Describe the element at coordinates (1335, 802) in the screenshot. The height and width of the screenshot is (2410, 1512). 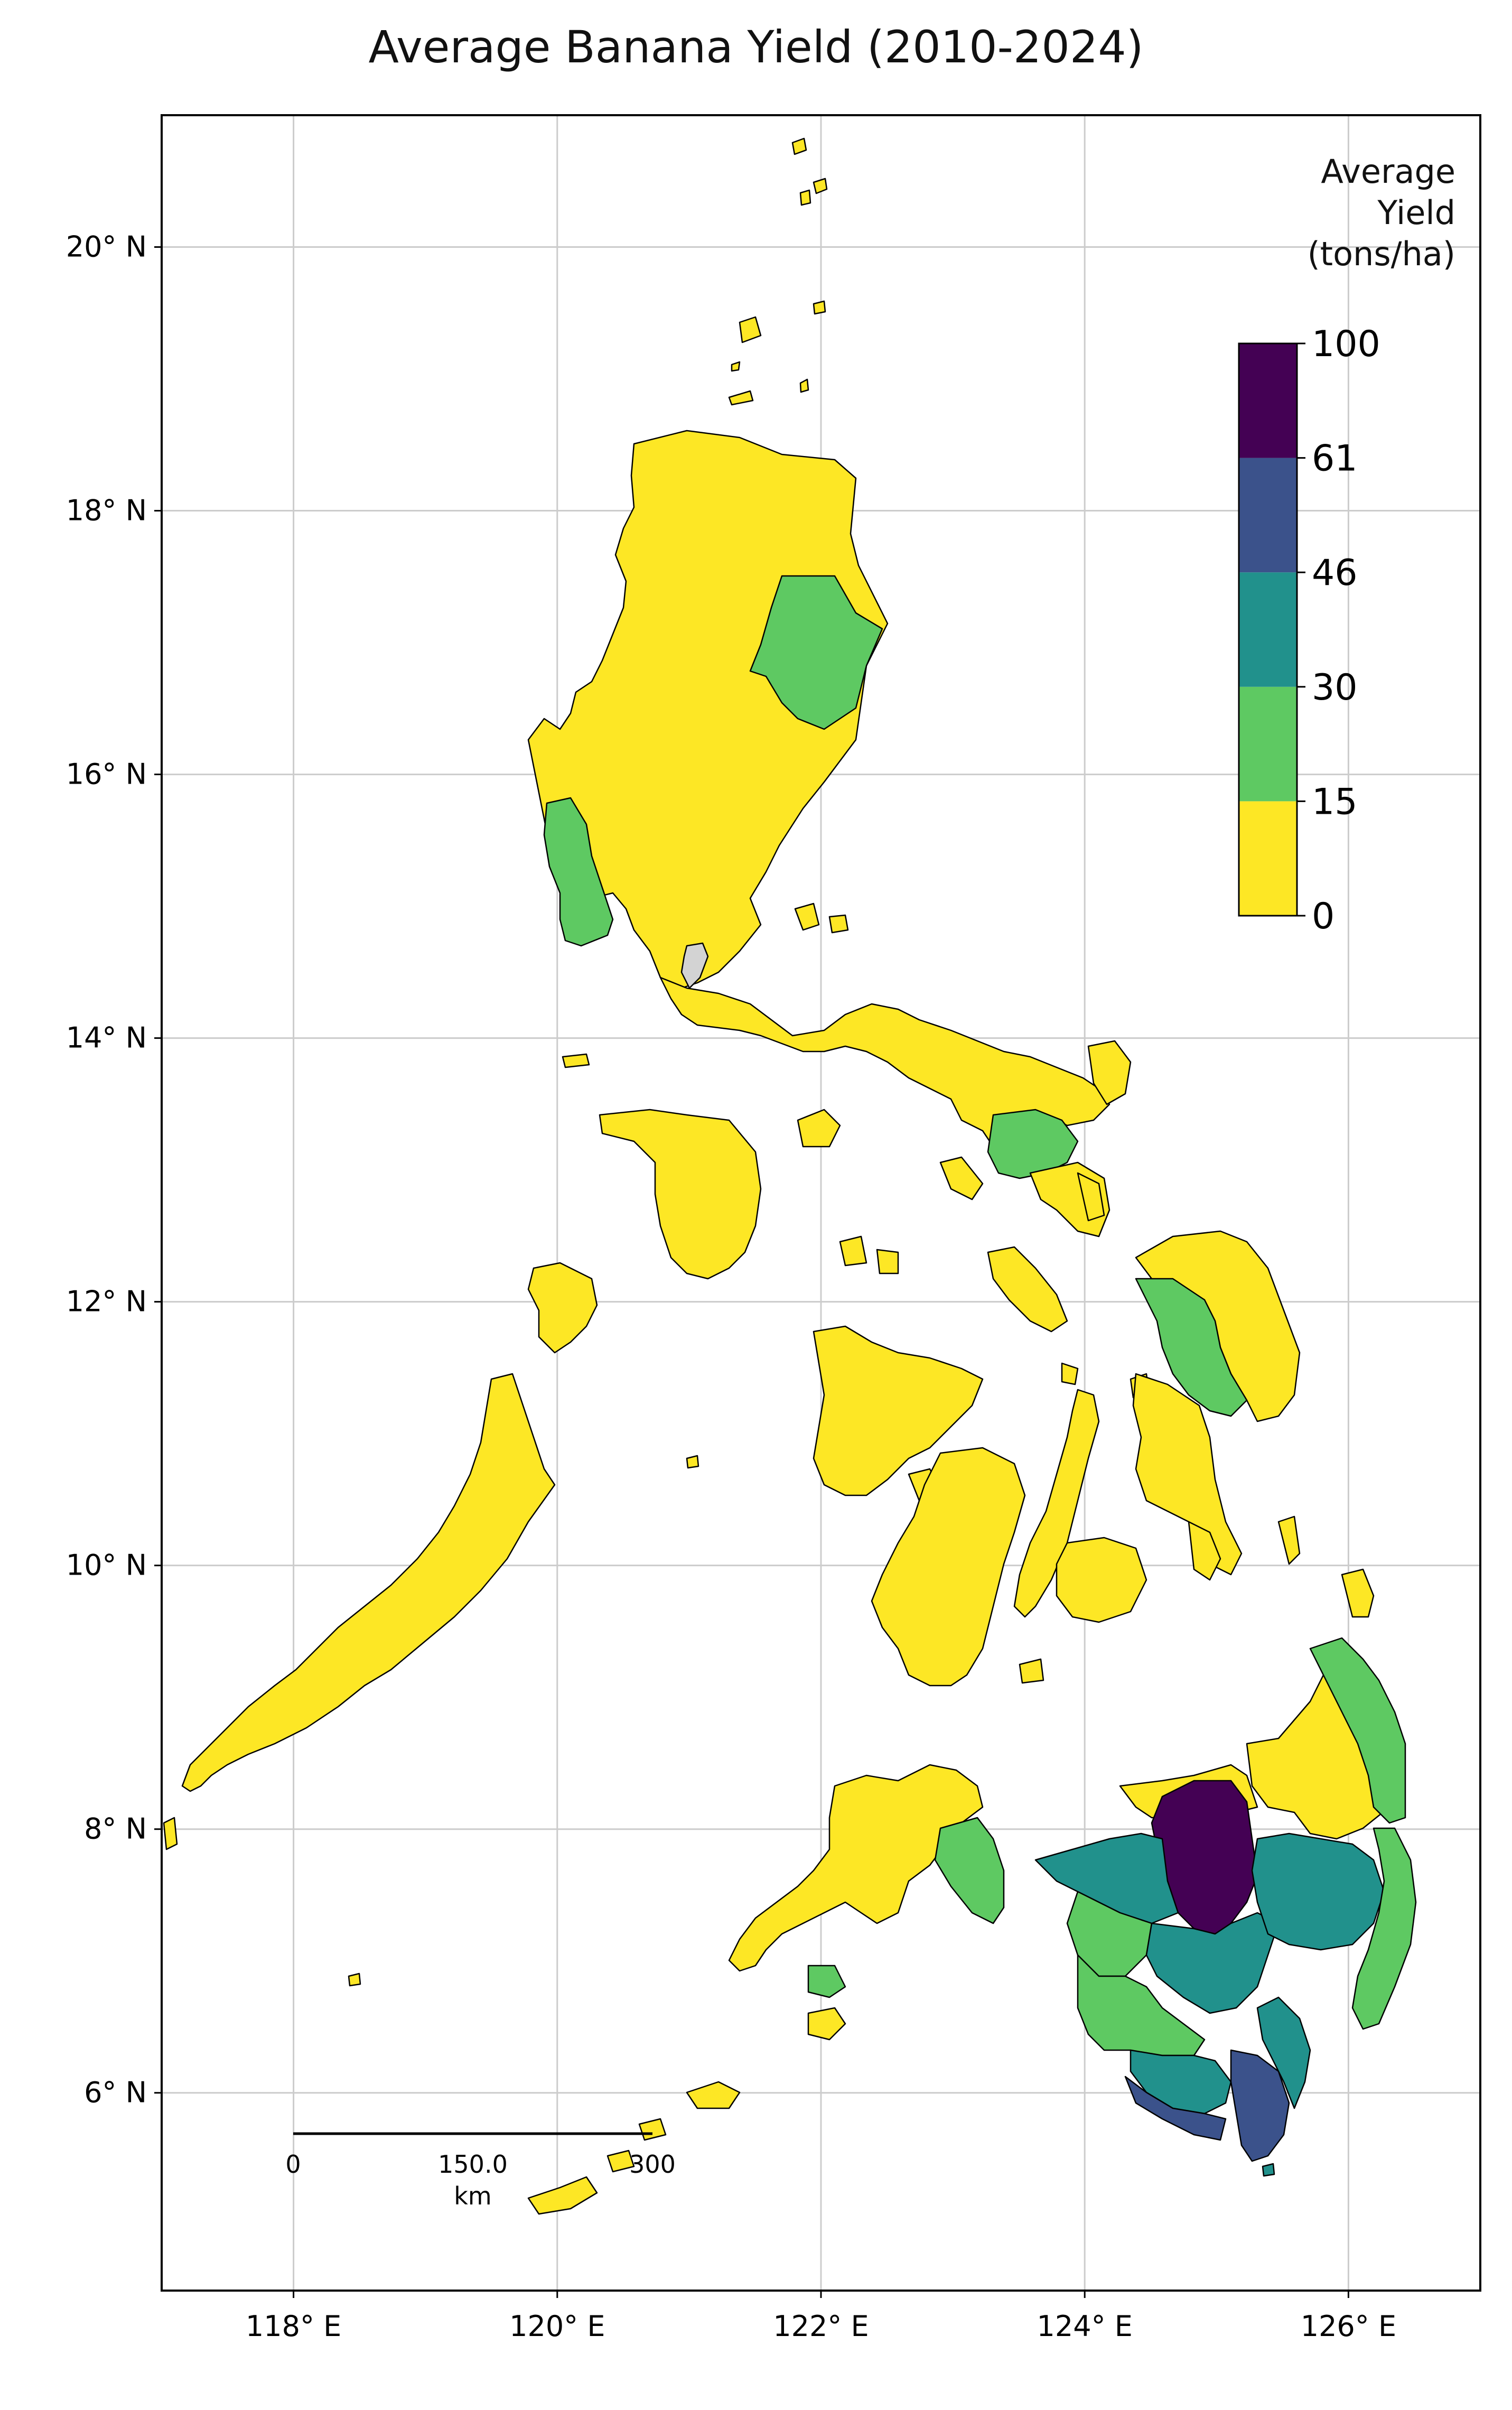
I see `colorbar-tick-label: 15` at that location.